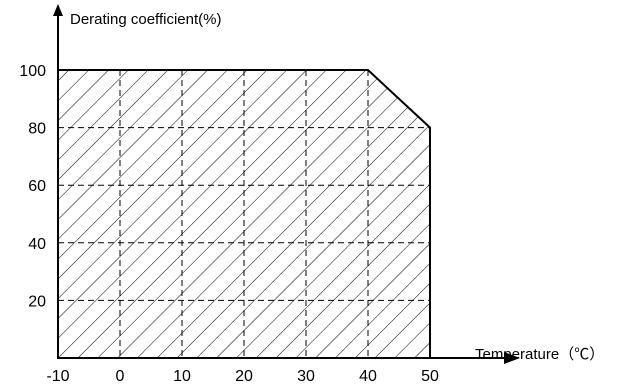 The image size is (632, 387). Describe the element at coordinates (57, 376) in the screenshot. I see `x-tick-label: -10` at that location.